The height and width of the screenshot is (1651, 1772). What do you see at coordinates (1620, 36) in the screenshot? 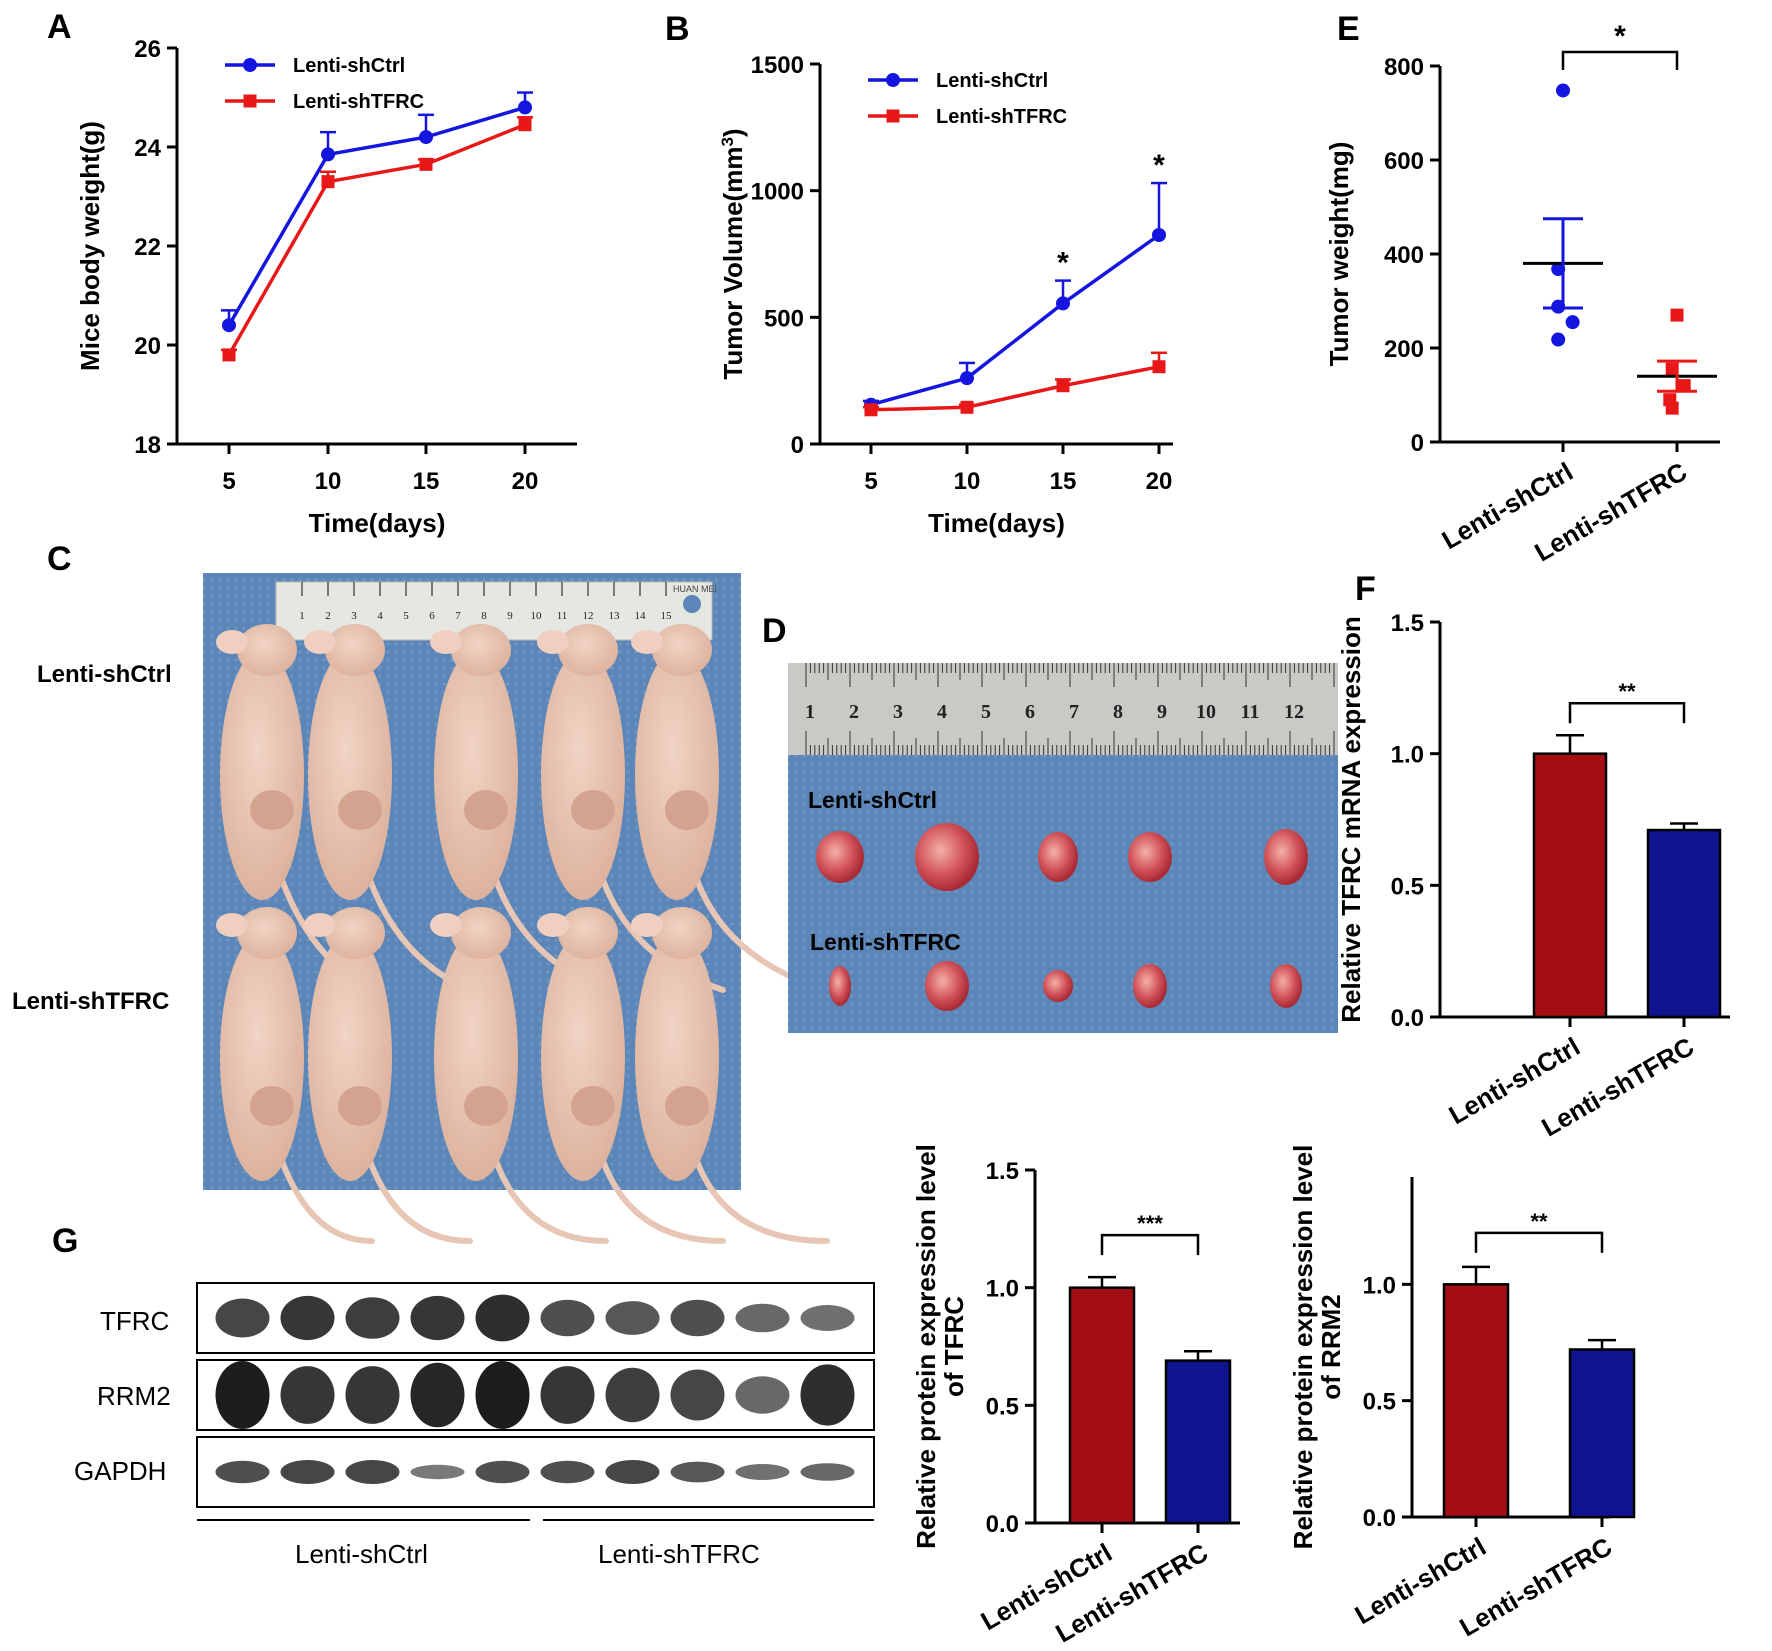
I see `significance-star: *` at bounding box center [1620, 36].